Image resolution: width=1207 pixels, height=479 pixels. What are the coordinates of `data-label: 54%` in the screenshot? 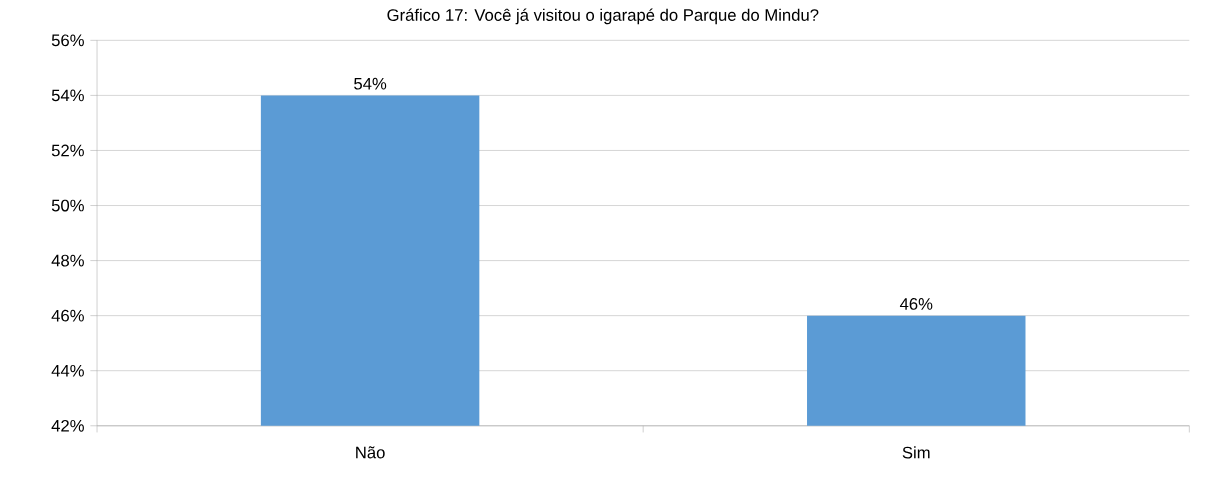 It's located at (370, 83).